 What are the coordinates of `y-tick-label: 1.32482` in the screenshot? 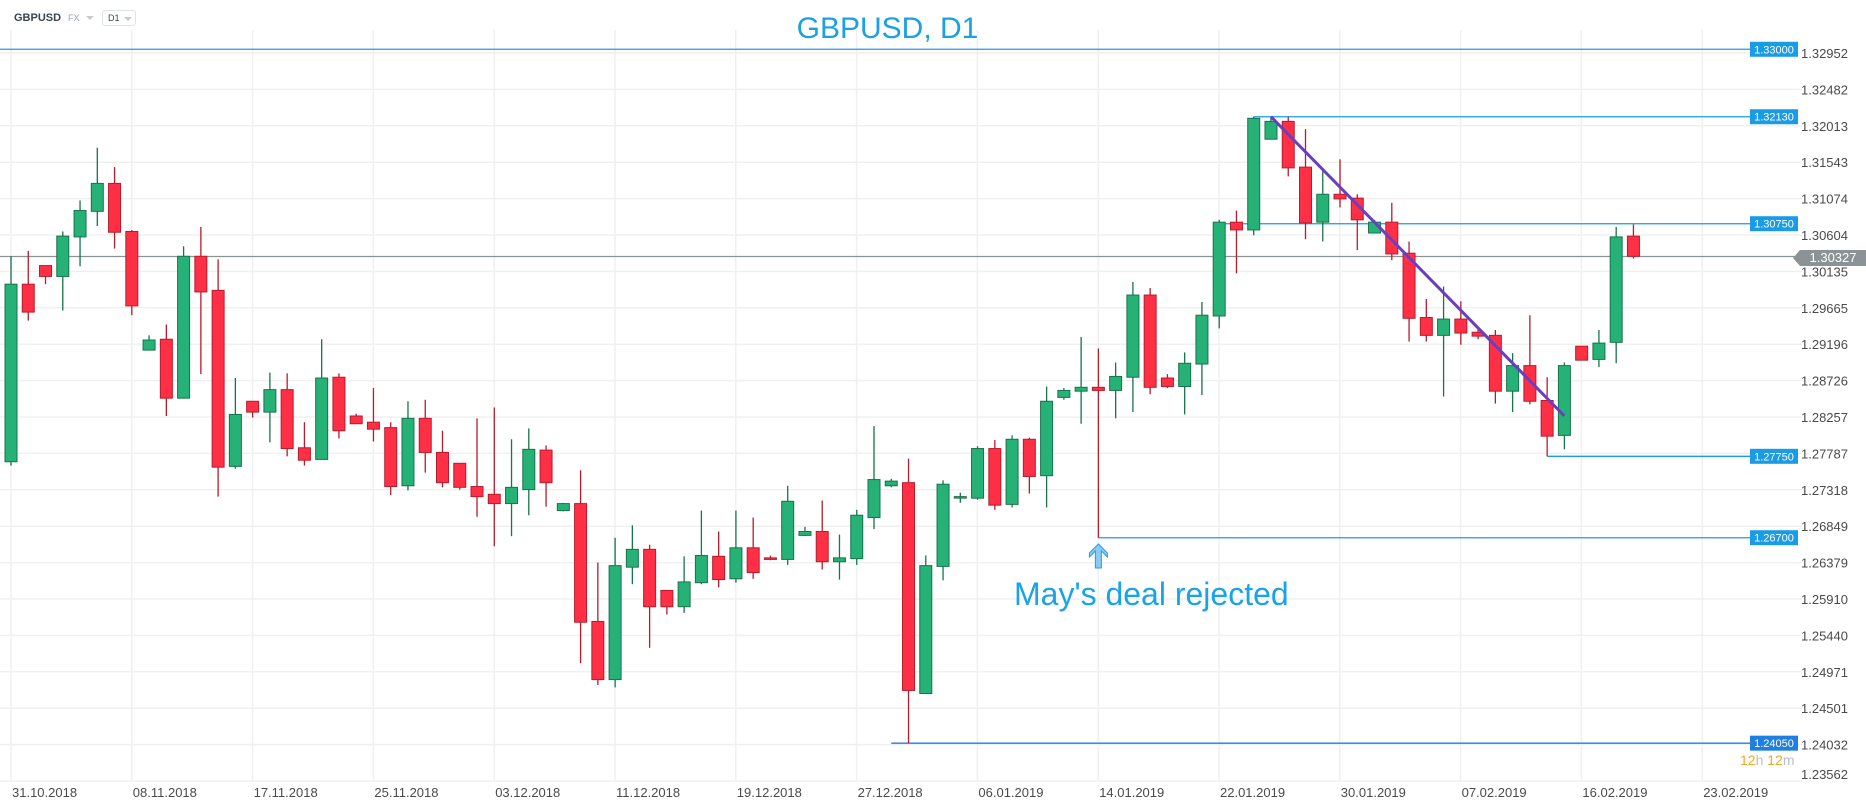 It's located at (1824, 89).